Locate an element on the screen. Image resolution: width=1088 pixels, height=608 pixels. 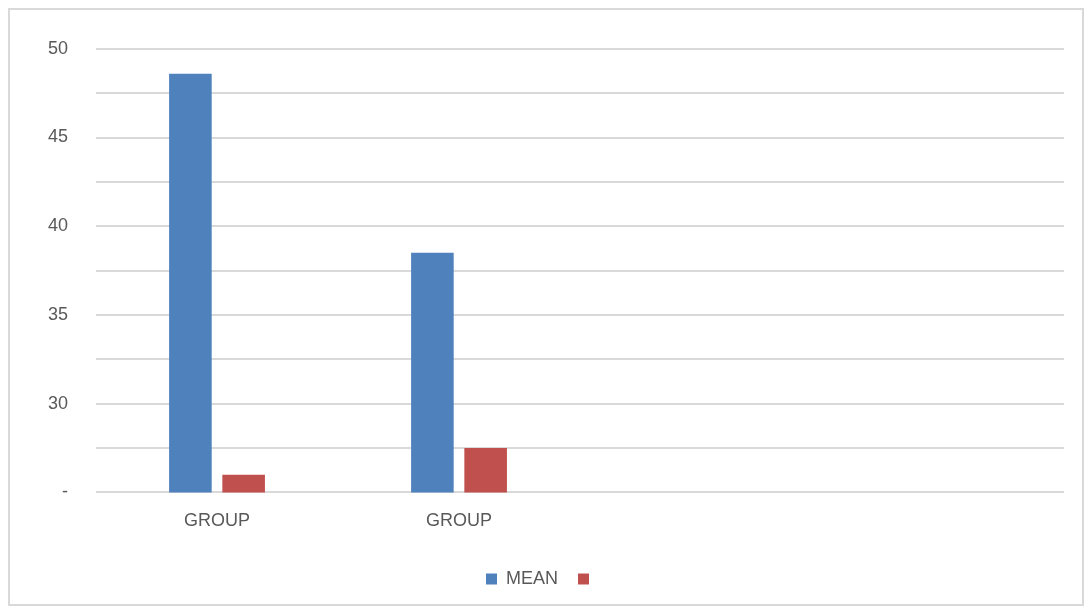
y-tick-label: 35 is located at coordinates (58, 313).